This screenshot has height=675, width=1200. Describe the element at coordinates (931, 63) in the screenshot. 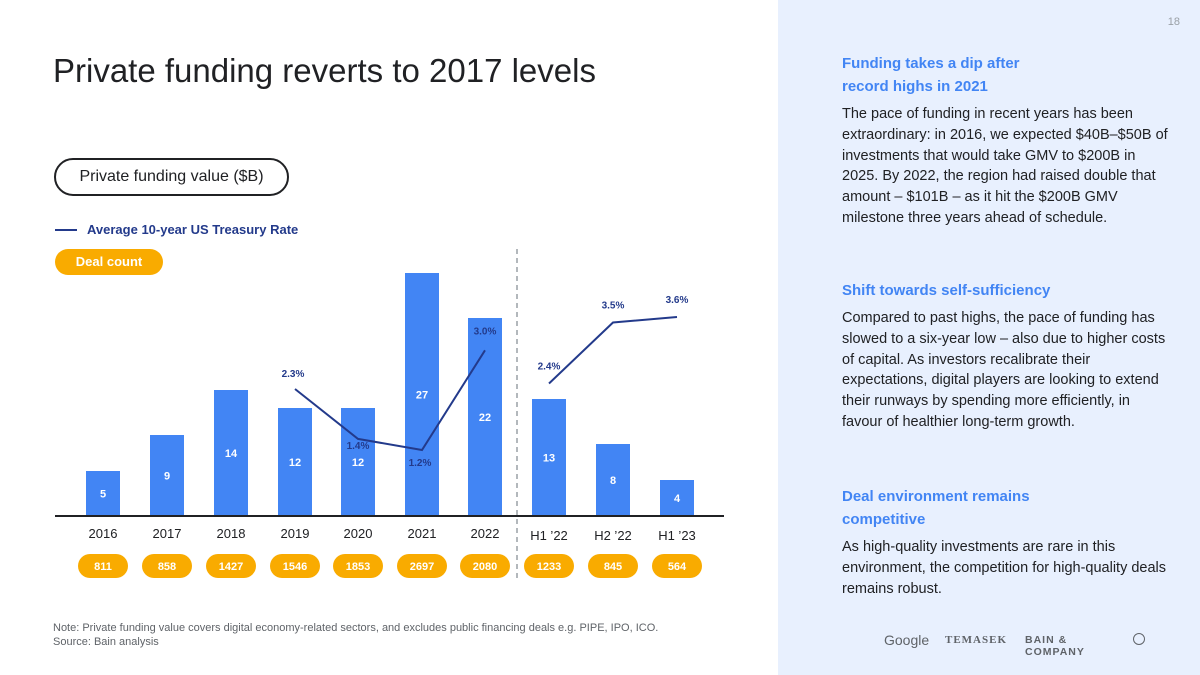

I see `insight-heading-line1: Funding takes a dip after` at that location.